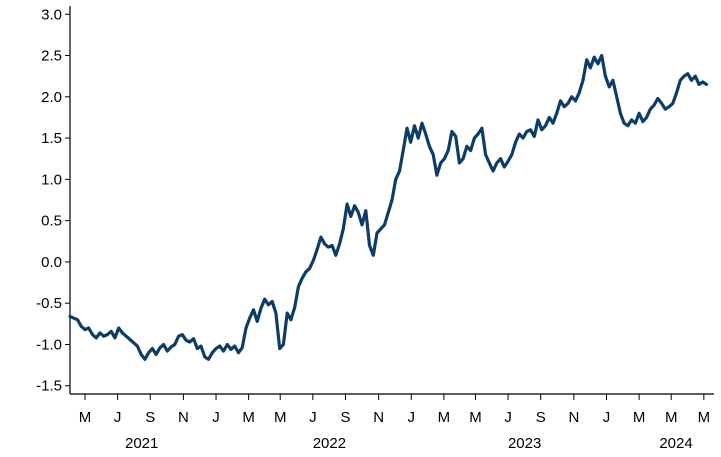 The image size is (721, 457). What do you see at coordinates (53, 200) in the screenshot?
I see `y-axis: -1.5 -1.0 -0.5 0.0 0.5 1.0 1.5 2.0 2.5 3.0` at bounding box center [53, 200].